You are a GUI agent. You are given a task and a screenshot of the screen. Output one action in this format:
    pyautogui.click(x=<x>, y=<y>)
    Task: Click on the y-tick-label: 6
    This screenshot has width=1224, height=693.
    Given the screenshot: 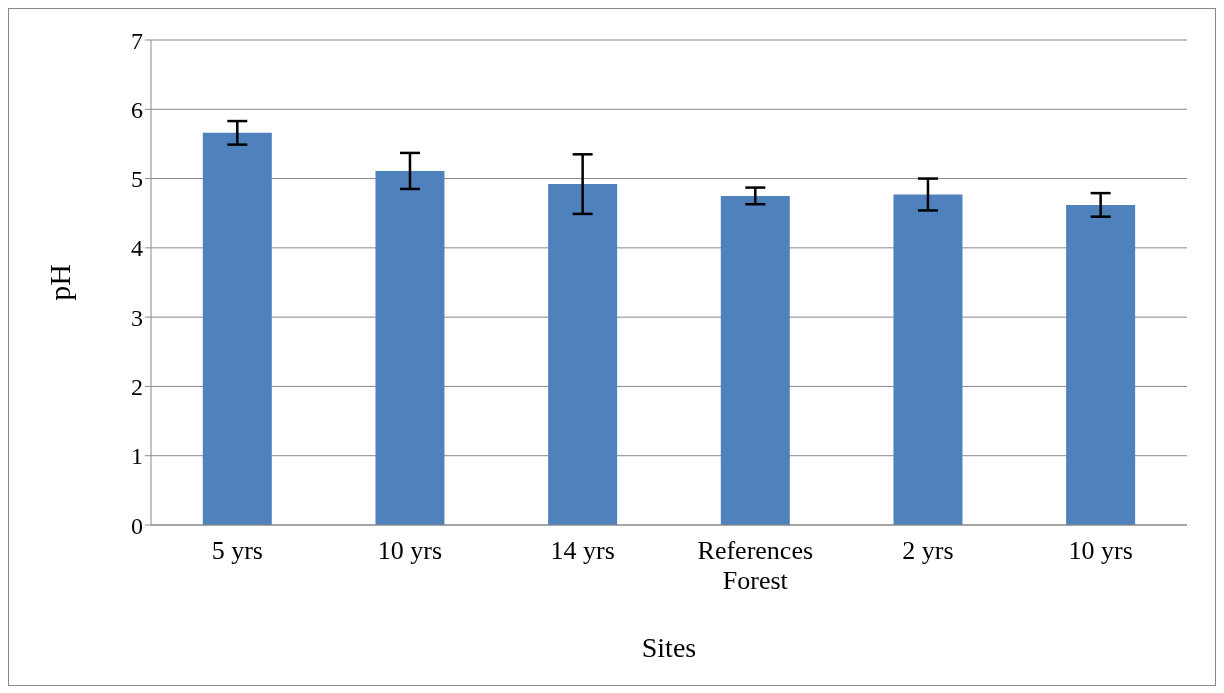 What is the action you would take?
    pyautogui.click(x=137, y=109)
    